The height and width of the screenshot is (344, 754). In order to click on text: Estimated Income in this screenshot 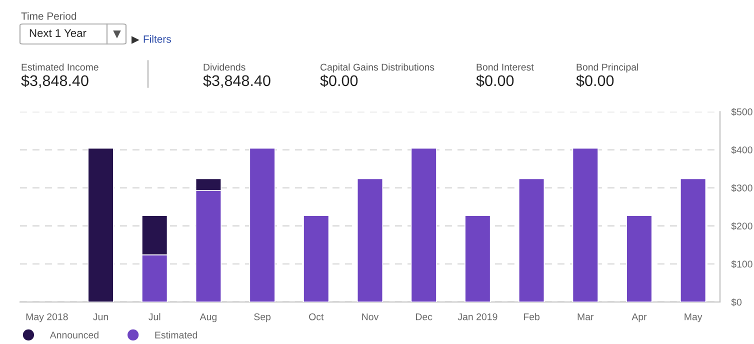, I will do `click(60, 67)`.